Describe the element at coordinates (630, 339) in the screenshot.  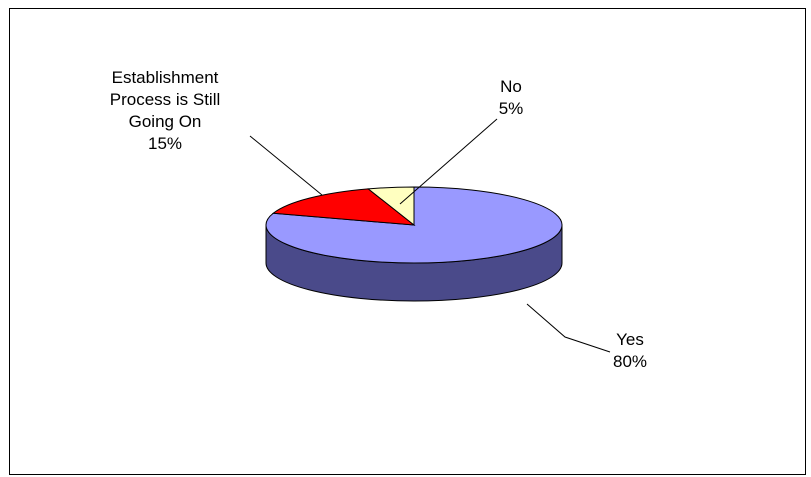
I see `data-label-0-line-0: Yes` at that location.